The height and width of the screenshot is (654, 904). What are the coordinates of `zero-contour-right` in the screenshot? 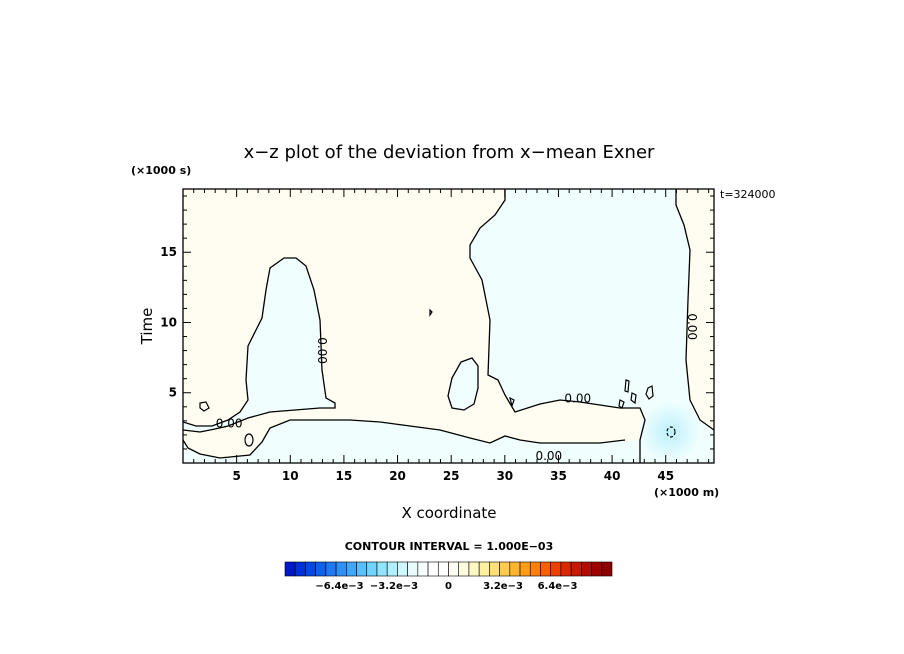 It's located at (557, 326).